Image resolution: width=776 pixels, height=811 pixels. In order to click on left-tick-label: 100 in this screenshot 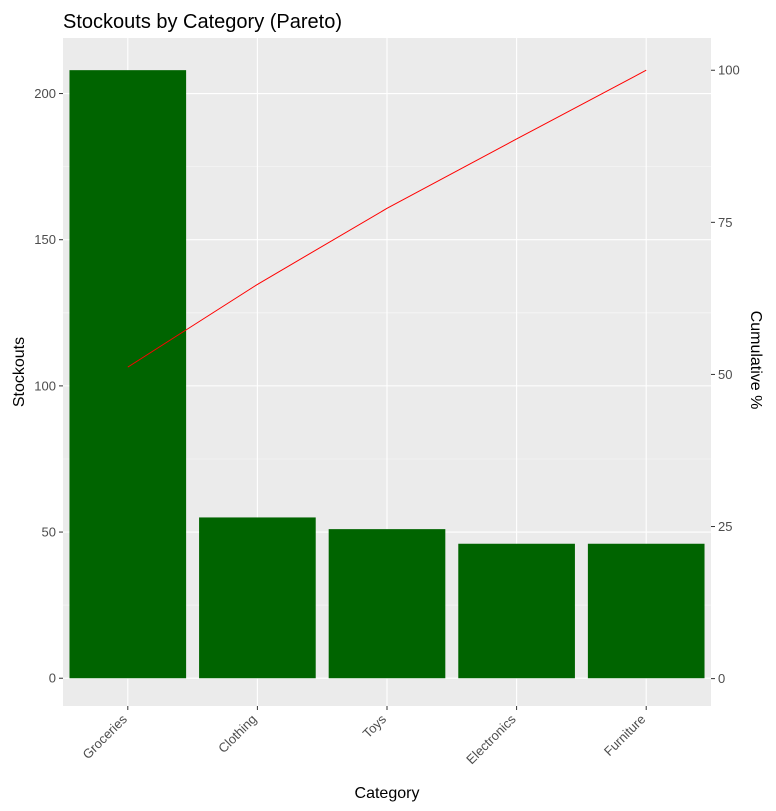, I will do `click(45, 385)`.